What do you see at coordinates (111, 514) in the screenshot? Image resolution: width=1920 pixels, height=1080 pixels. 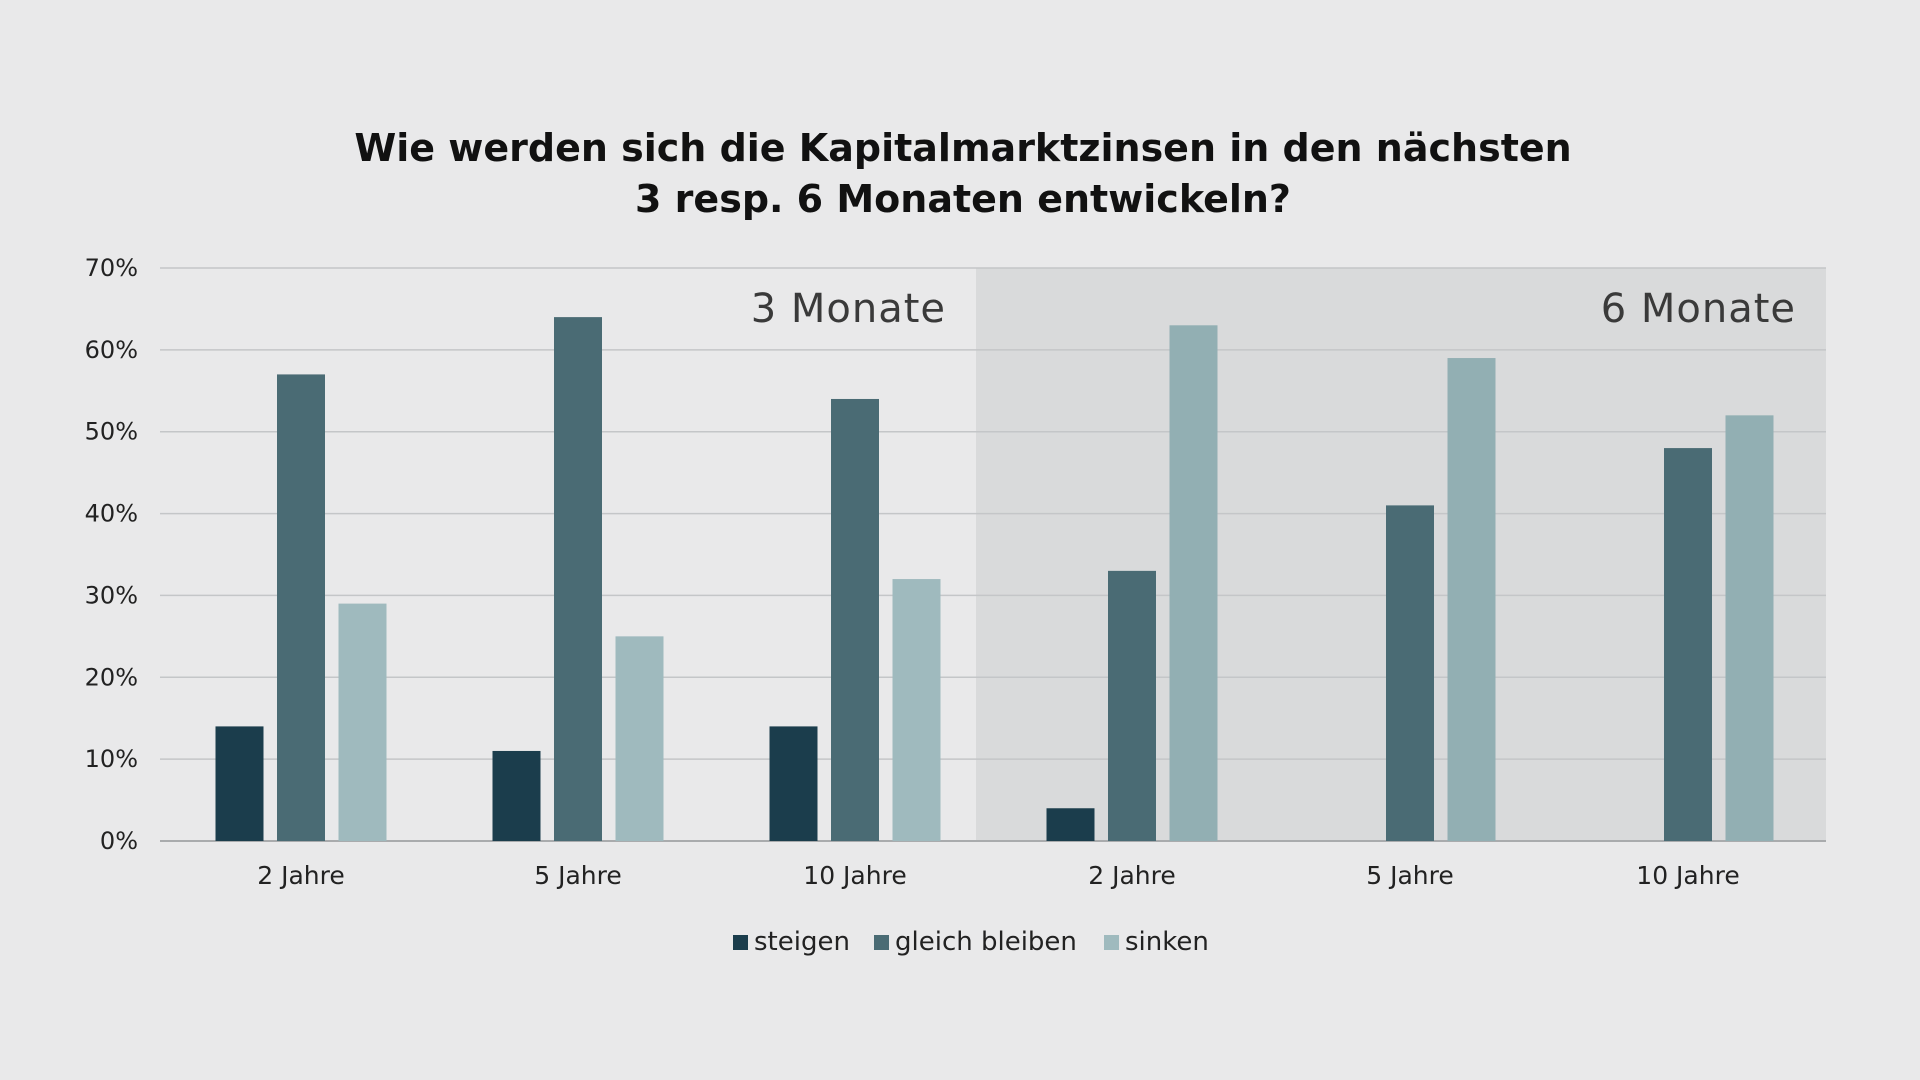 I see `y-tick-label: 40%` at bounding box center [111, 514].